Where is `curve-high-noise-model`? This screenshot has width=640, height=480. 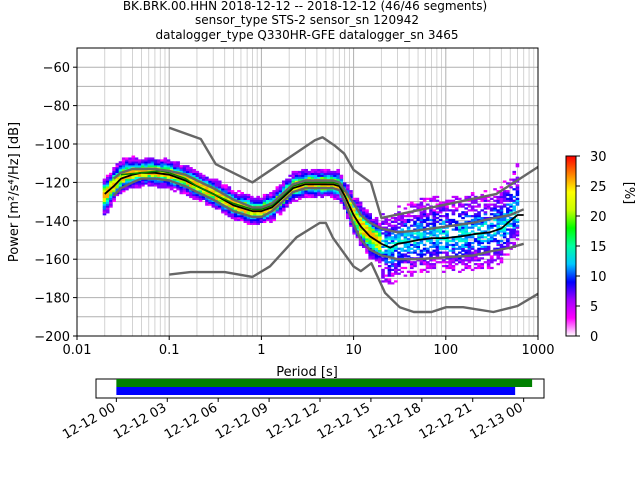
curve-high-noise-model is located at coordinates (353, 173).